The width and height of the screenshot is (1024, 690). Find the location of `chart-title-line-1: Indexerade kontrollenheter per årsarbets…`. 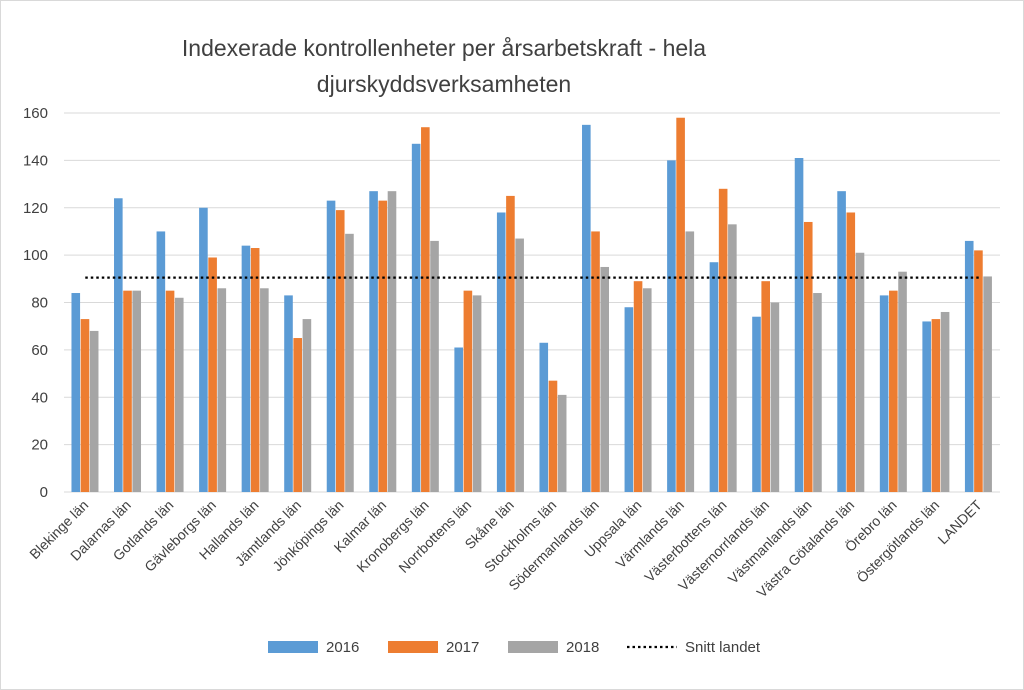

chart-title-line-1: Indexerade kontrollenheter per årsarbets… is located at coordinates (444, 48).